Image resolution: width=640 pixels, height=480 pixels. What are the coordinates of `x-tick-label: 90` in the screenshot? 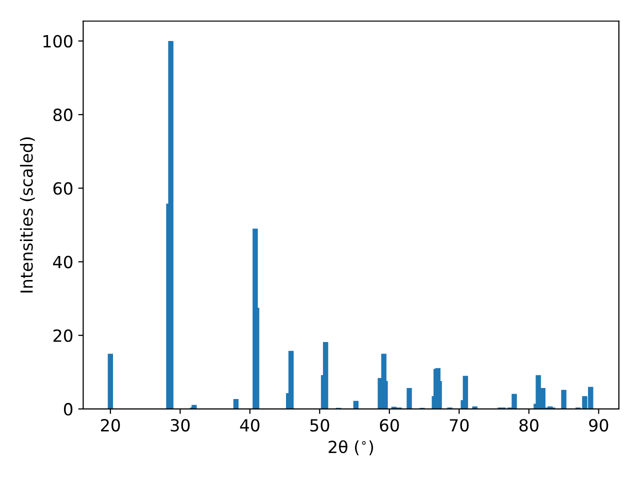 It's located at (598, 425).